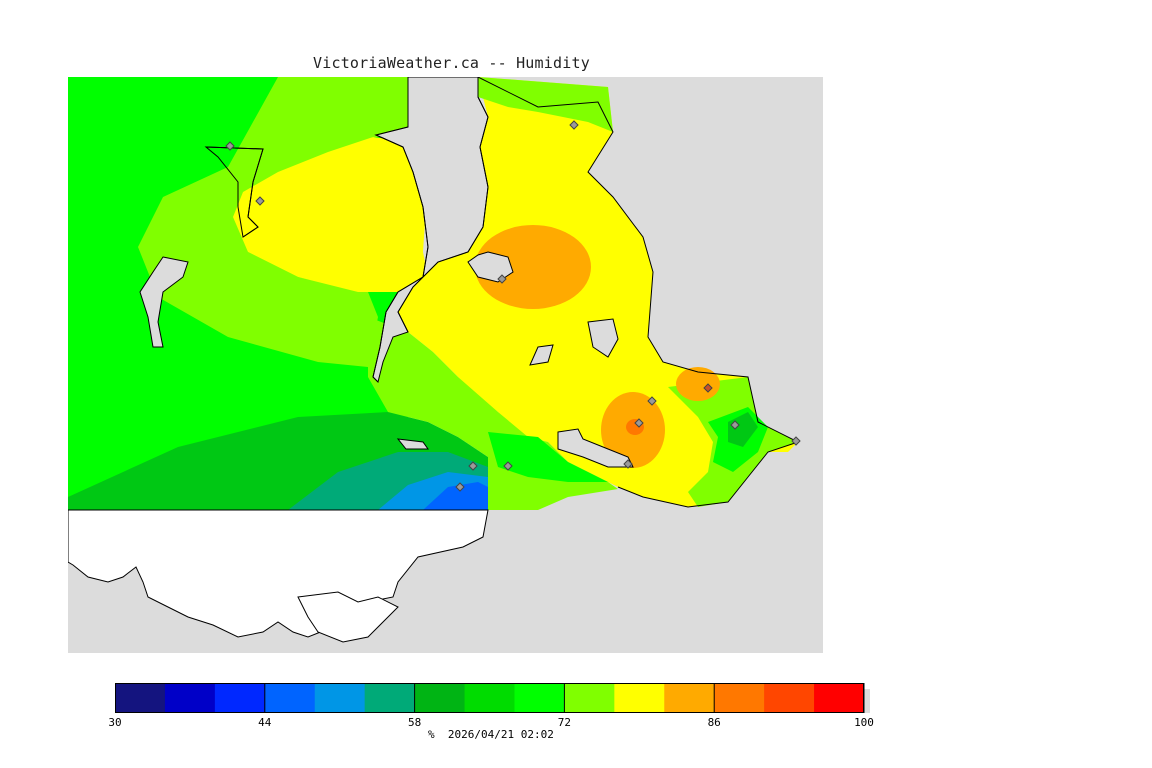  Describe the element at coordinates (265, 722) in the screenshot. I see `colorbar-tick-label: 44` at that location.